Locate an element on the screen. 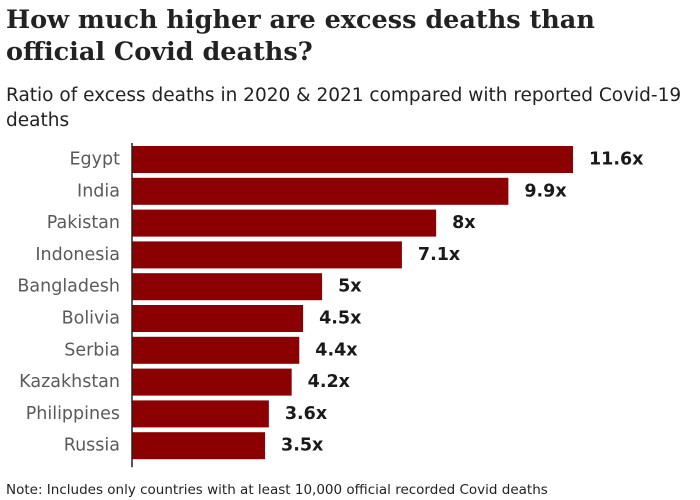 This screenshot has width=700, height=500. bar-serbia is located at coordinates (216, 350).